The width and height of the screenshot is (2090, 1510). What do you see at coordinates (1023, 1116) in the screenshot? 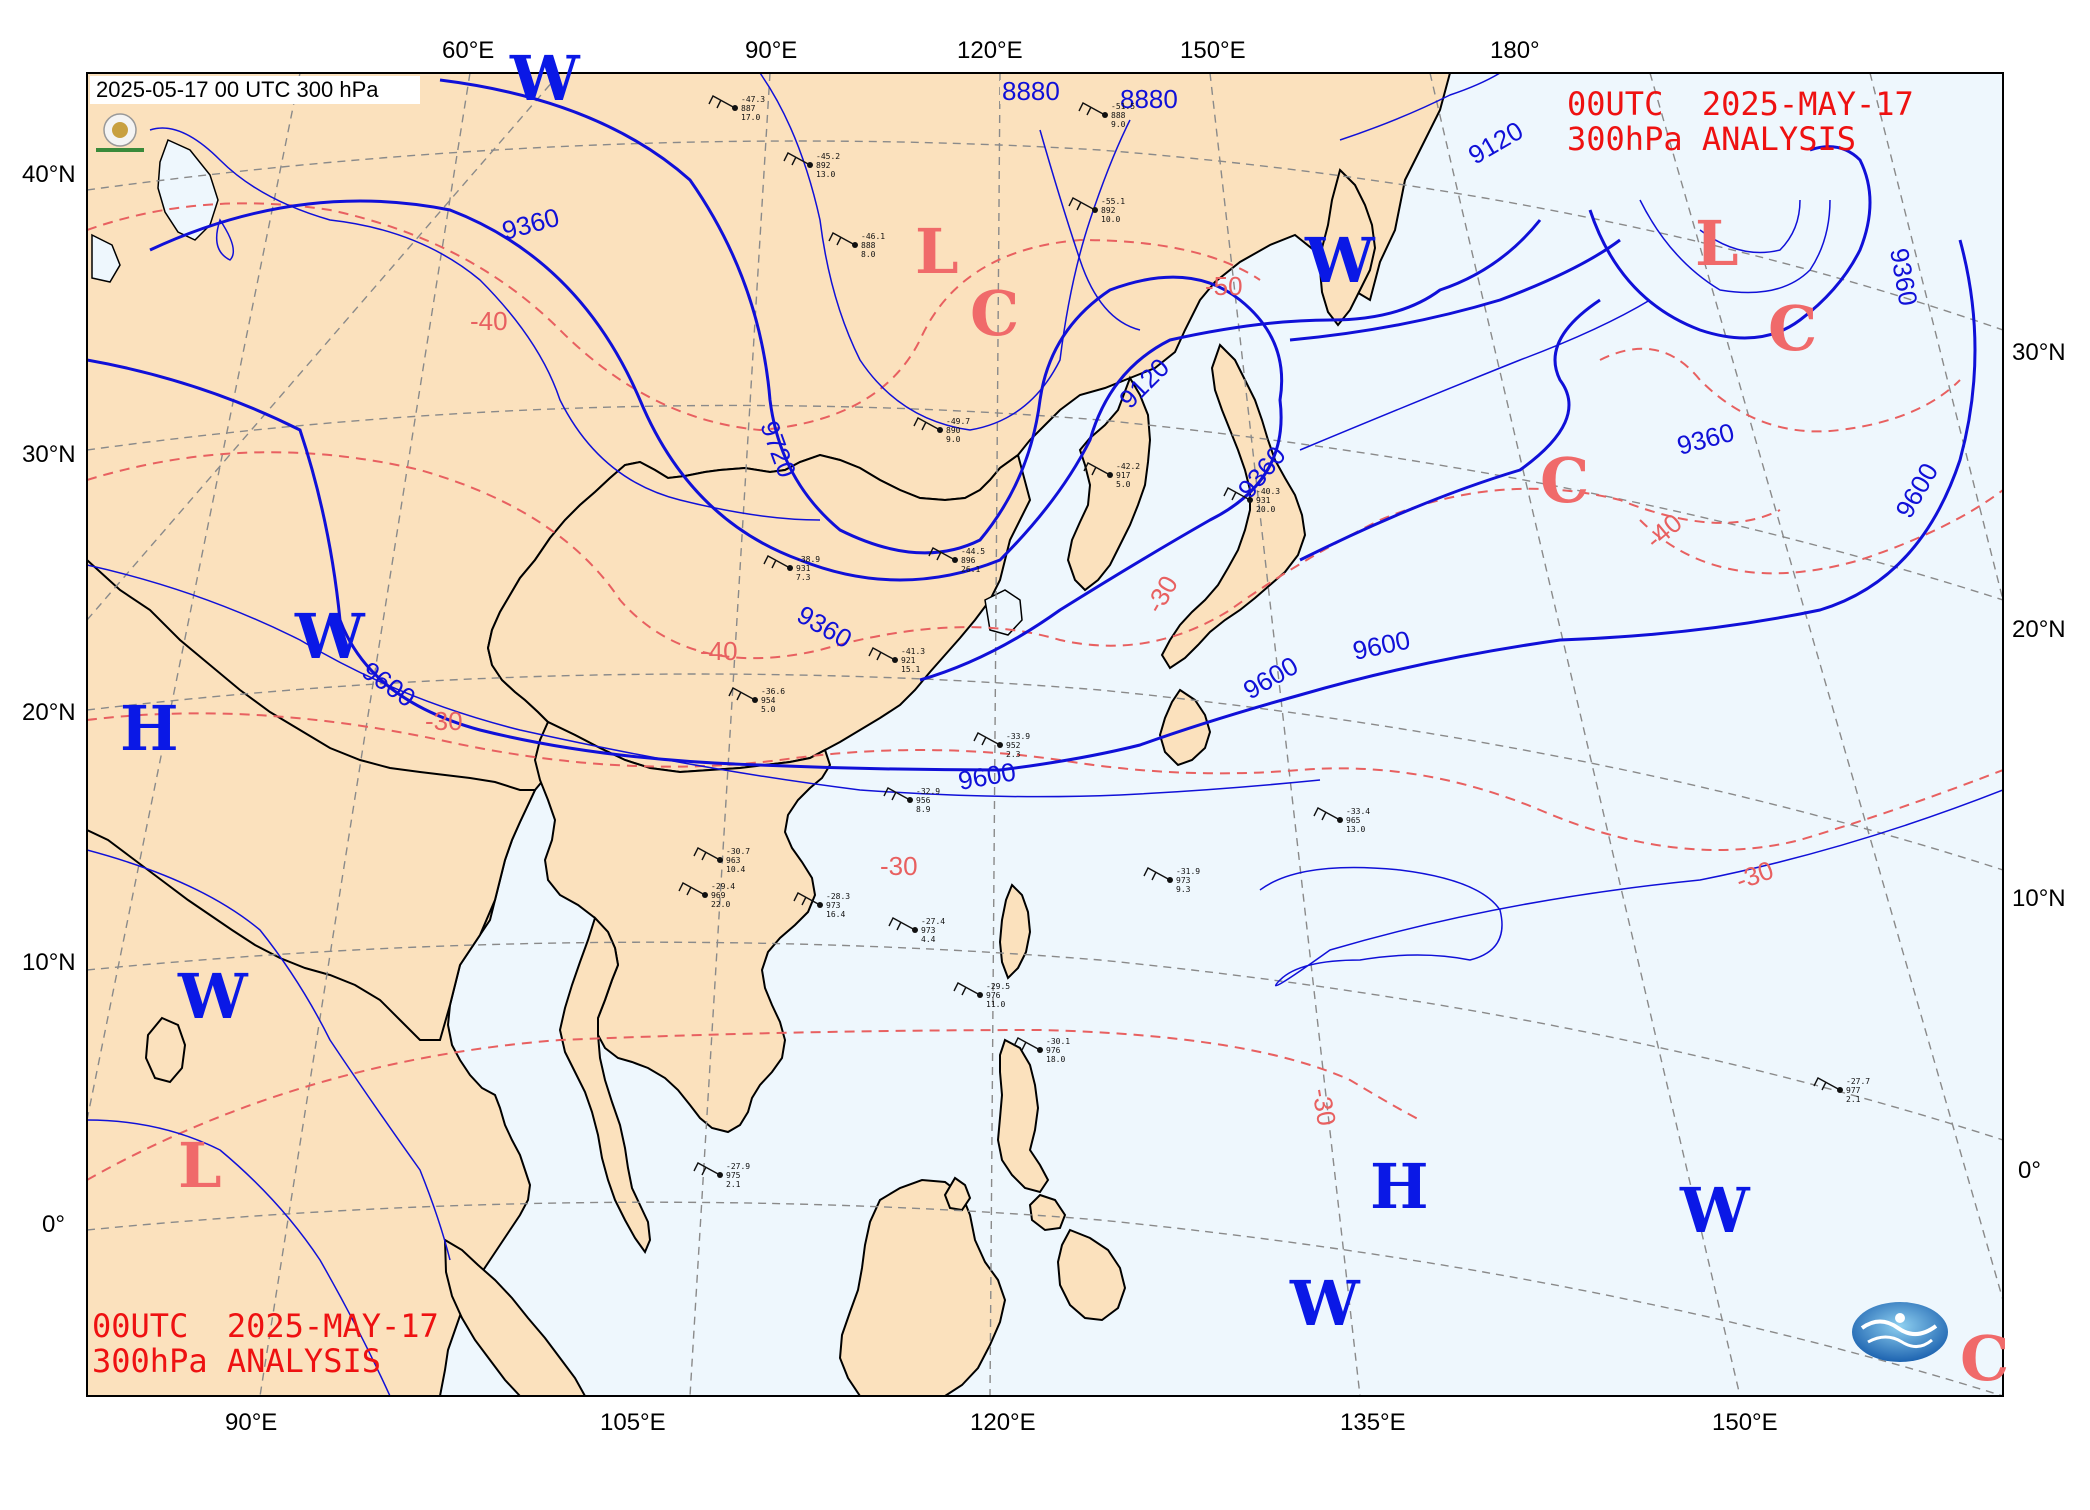
I see `land-luzon` at bounding box center [1023, 1116].